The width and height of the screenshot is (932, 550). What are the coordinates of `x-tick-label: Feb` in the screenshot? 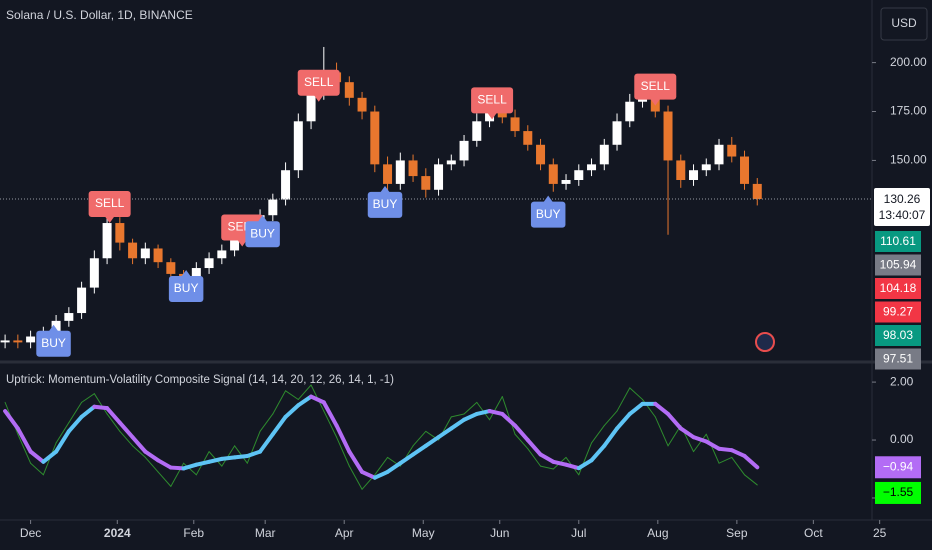 It's located at (193, 533).